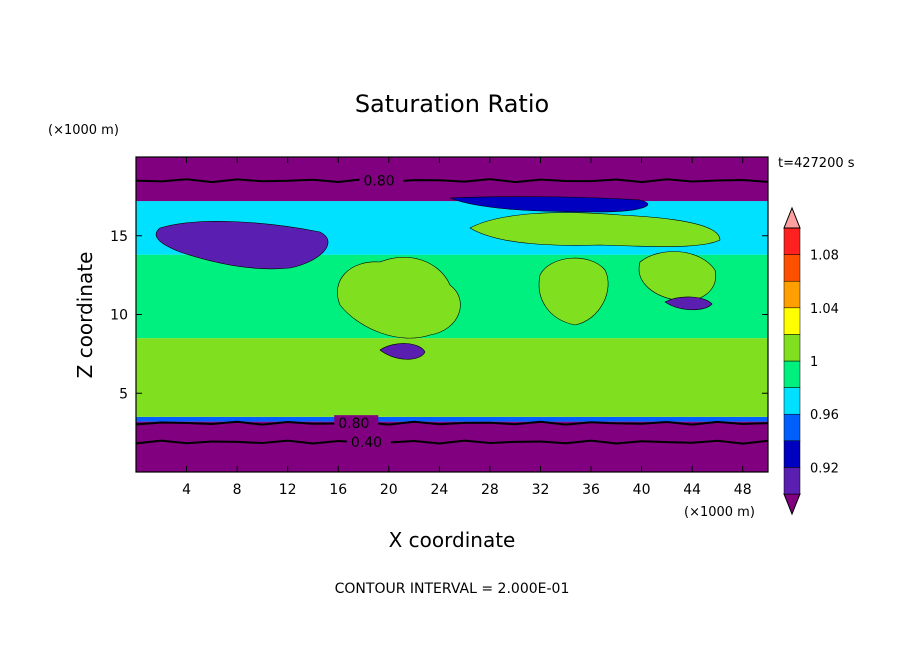 This screenshot has height=654, width=904. Describe the element at coordinates (119, 316) in the screenshot. I see `y-tick-label: 10` at that location.